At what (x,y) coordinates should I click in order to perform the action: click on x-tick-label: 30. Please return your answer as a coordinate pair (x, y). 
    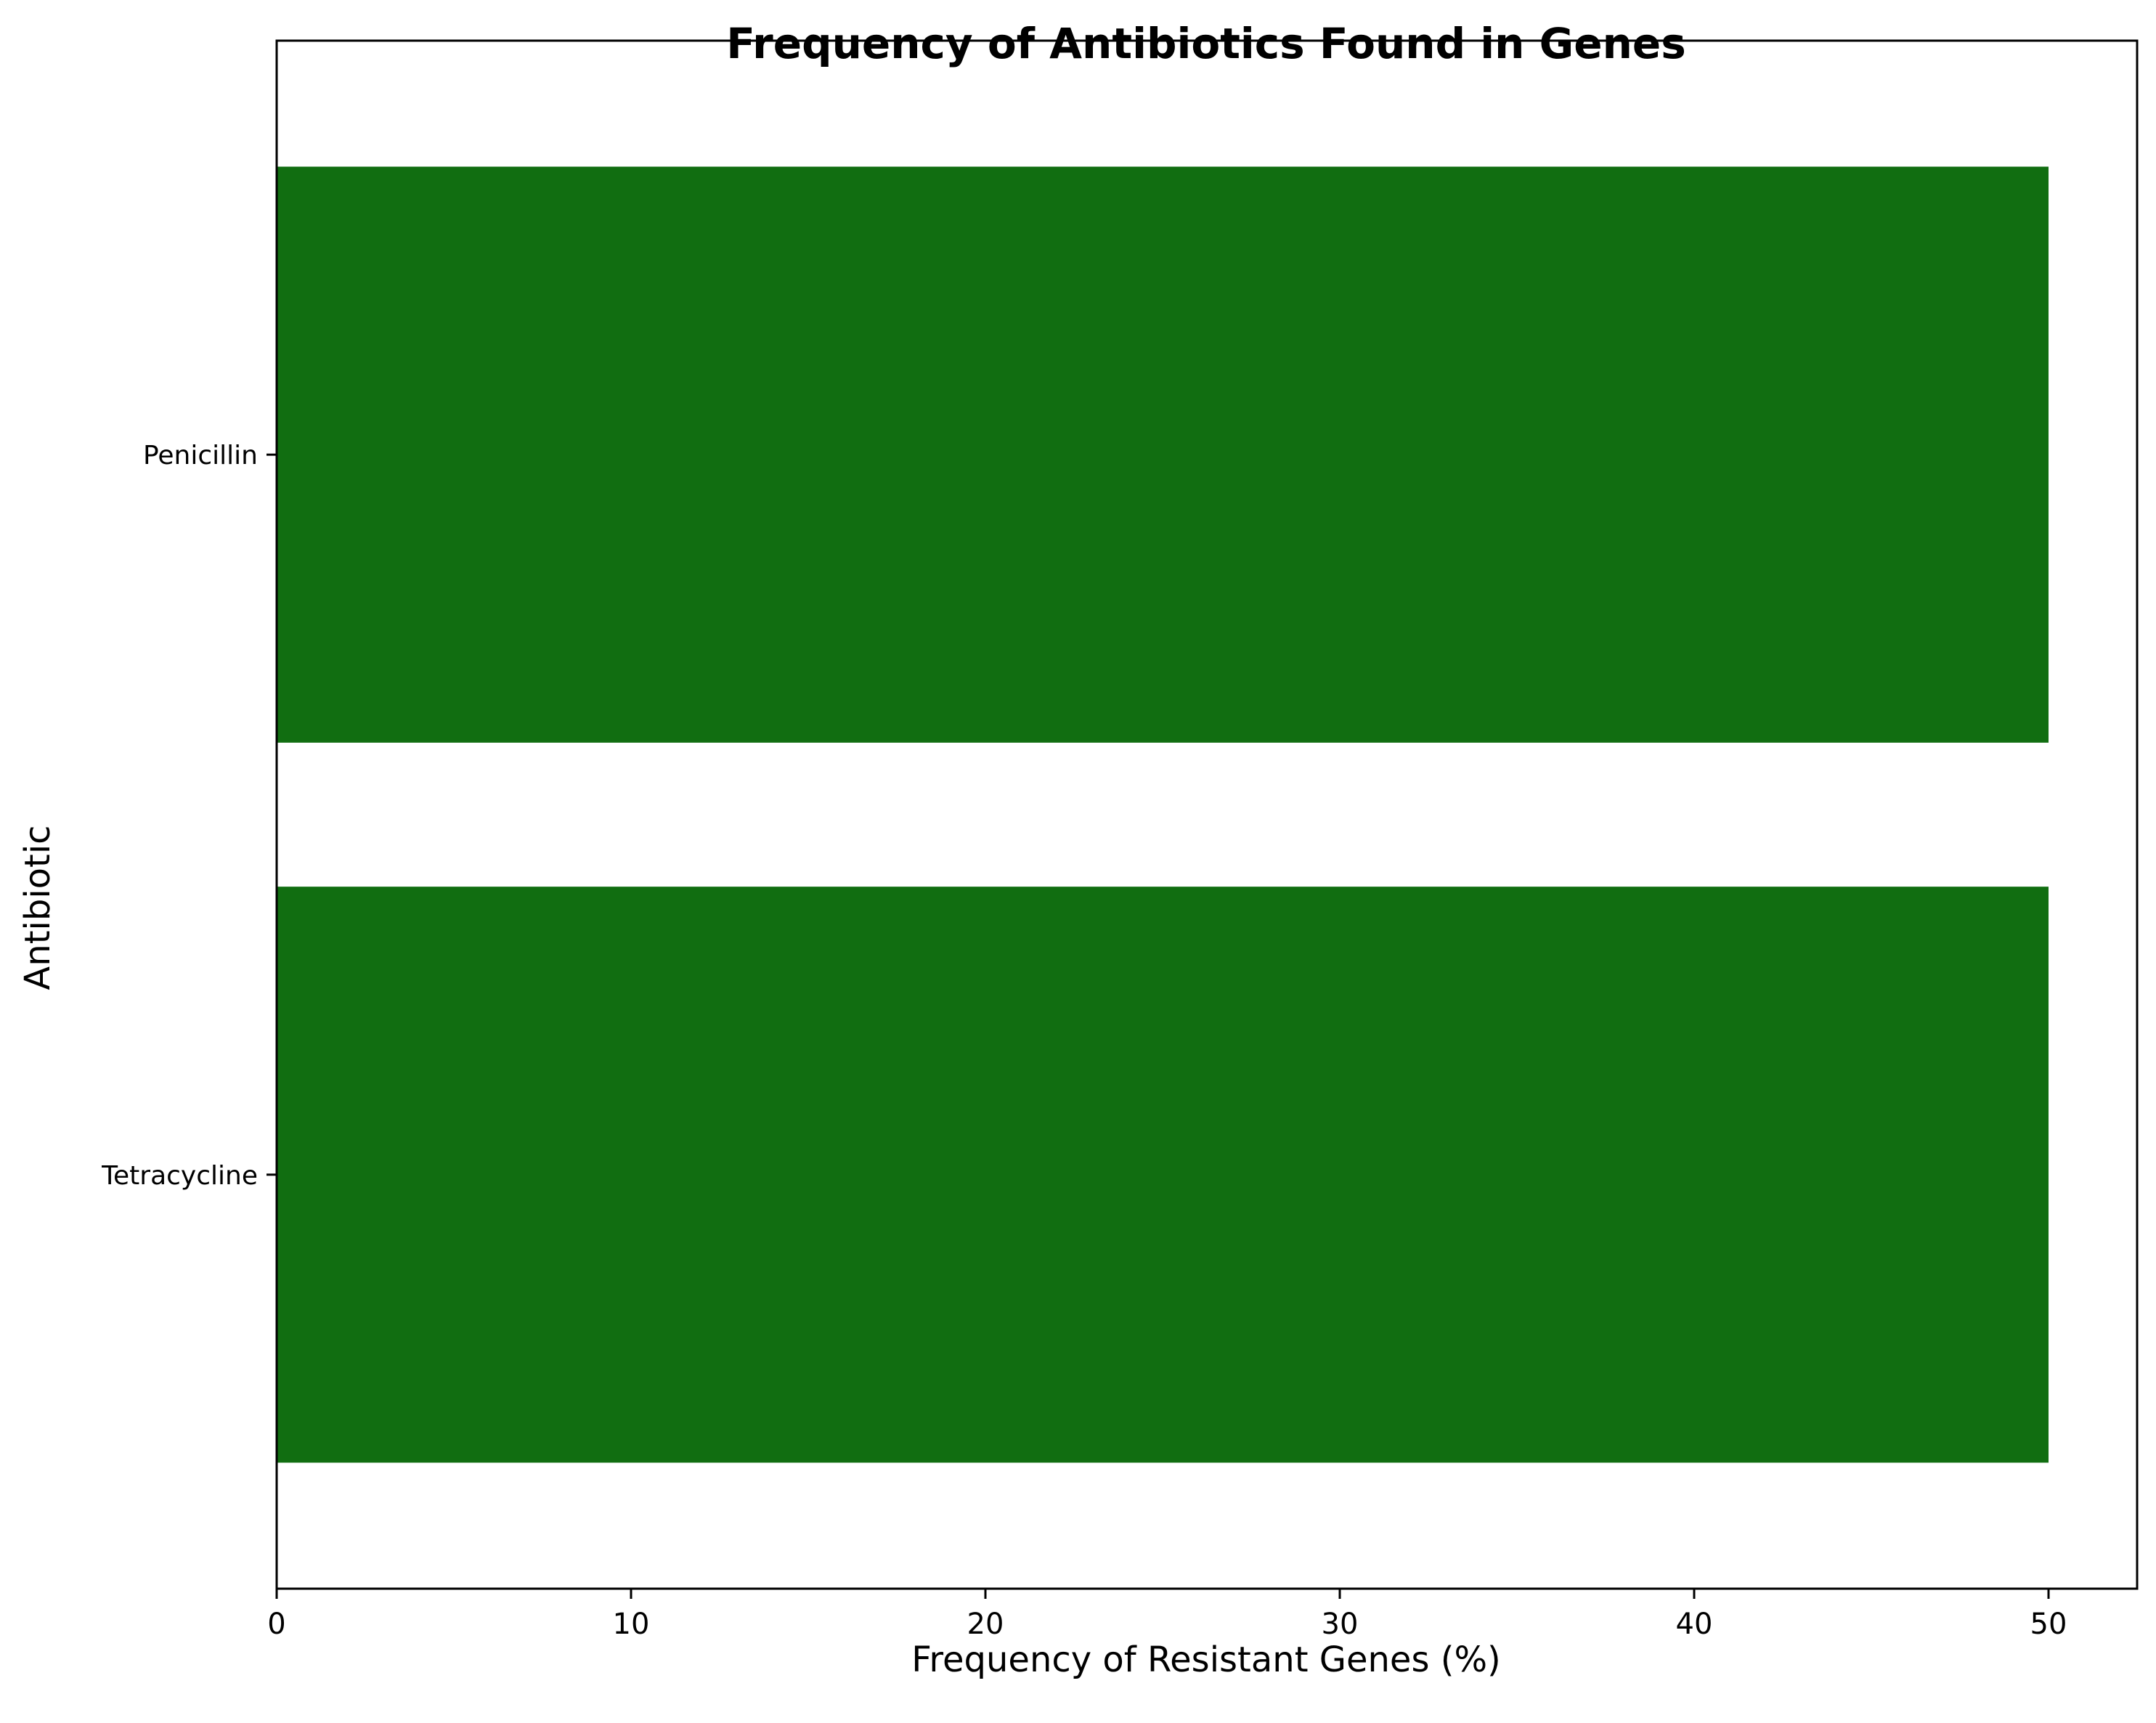
    Looking at the image, I should click on (1340, 1624).